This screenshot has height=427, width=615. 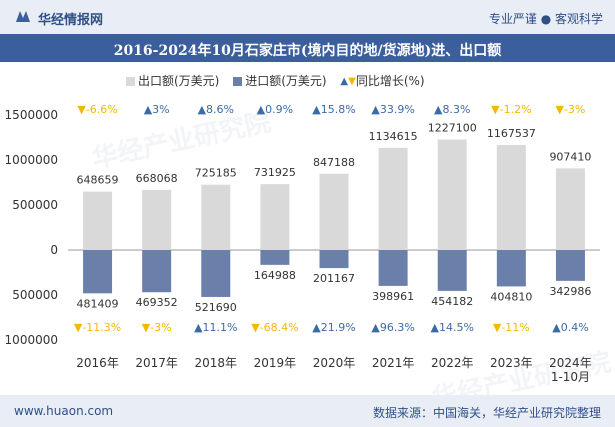 I want to click on title-bar: 2016-2024年10月石家庄市(境内目的地/货源地)进、出口额, so click(x=307, y=48).